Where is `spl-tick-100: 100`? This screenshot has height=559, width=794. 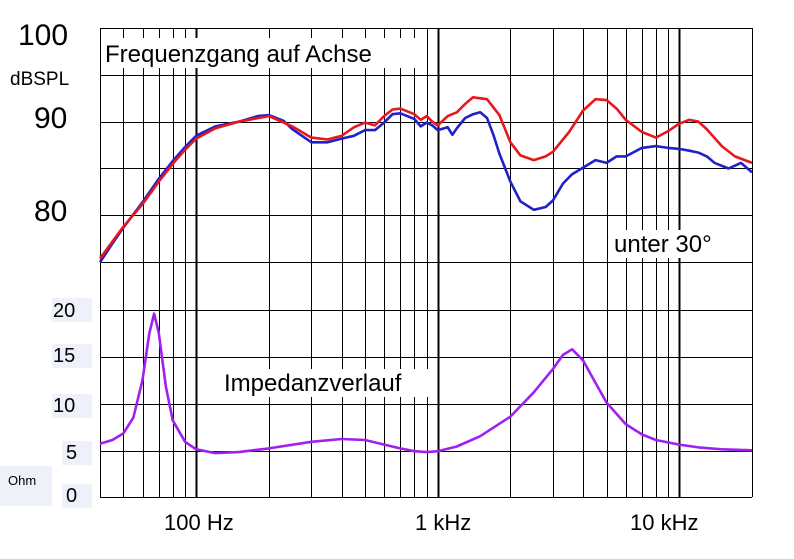
spl-tick-100: 100 is located at coordinates (43, 35).